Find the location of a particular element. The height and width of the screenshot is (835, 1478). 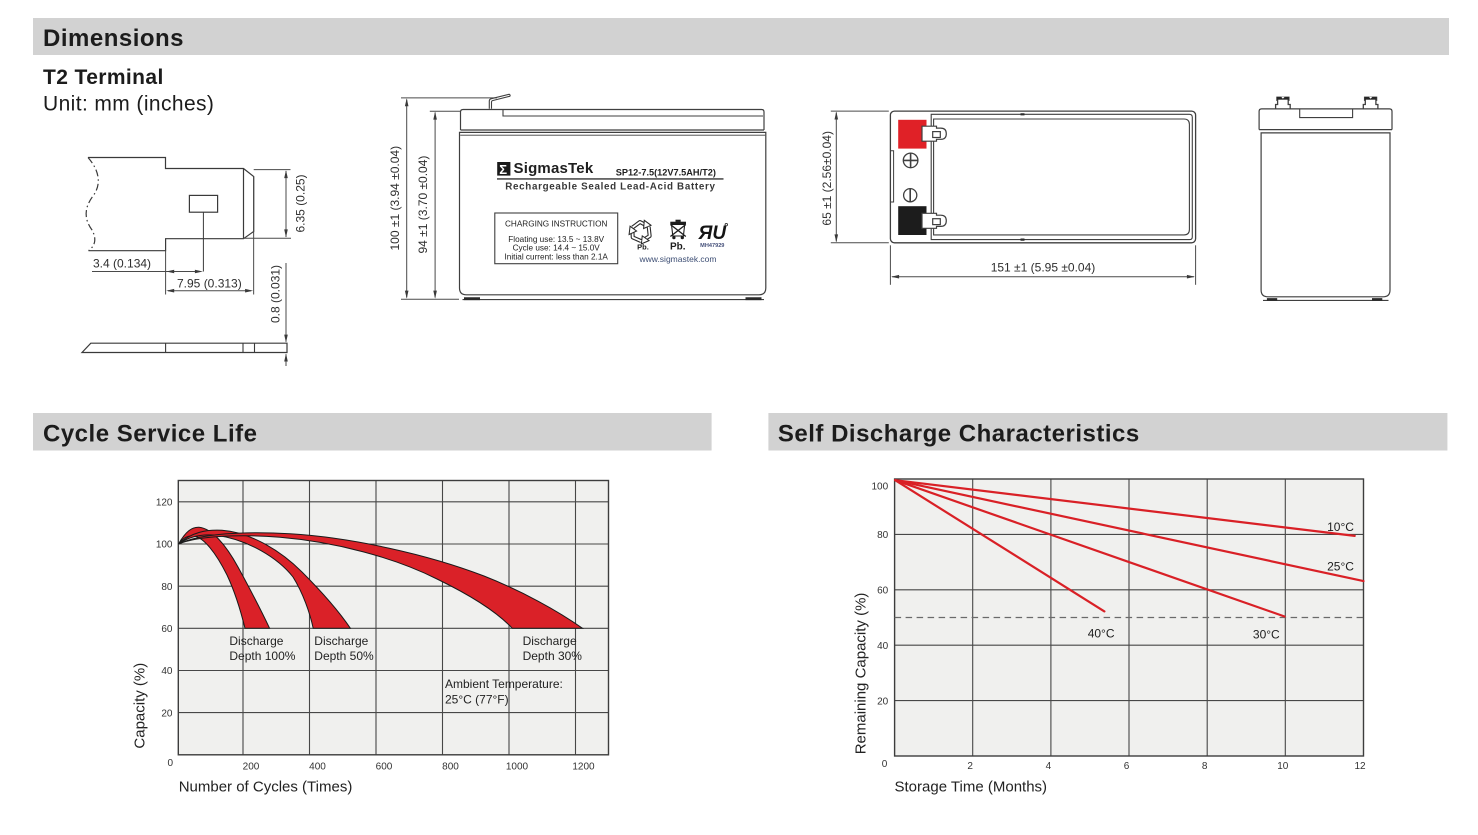

svg-text: 1000 is located at coordinates (517, 767).